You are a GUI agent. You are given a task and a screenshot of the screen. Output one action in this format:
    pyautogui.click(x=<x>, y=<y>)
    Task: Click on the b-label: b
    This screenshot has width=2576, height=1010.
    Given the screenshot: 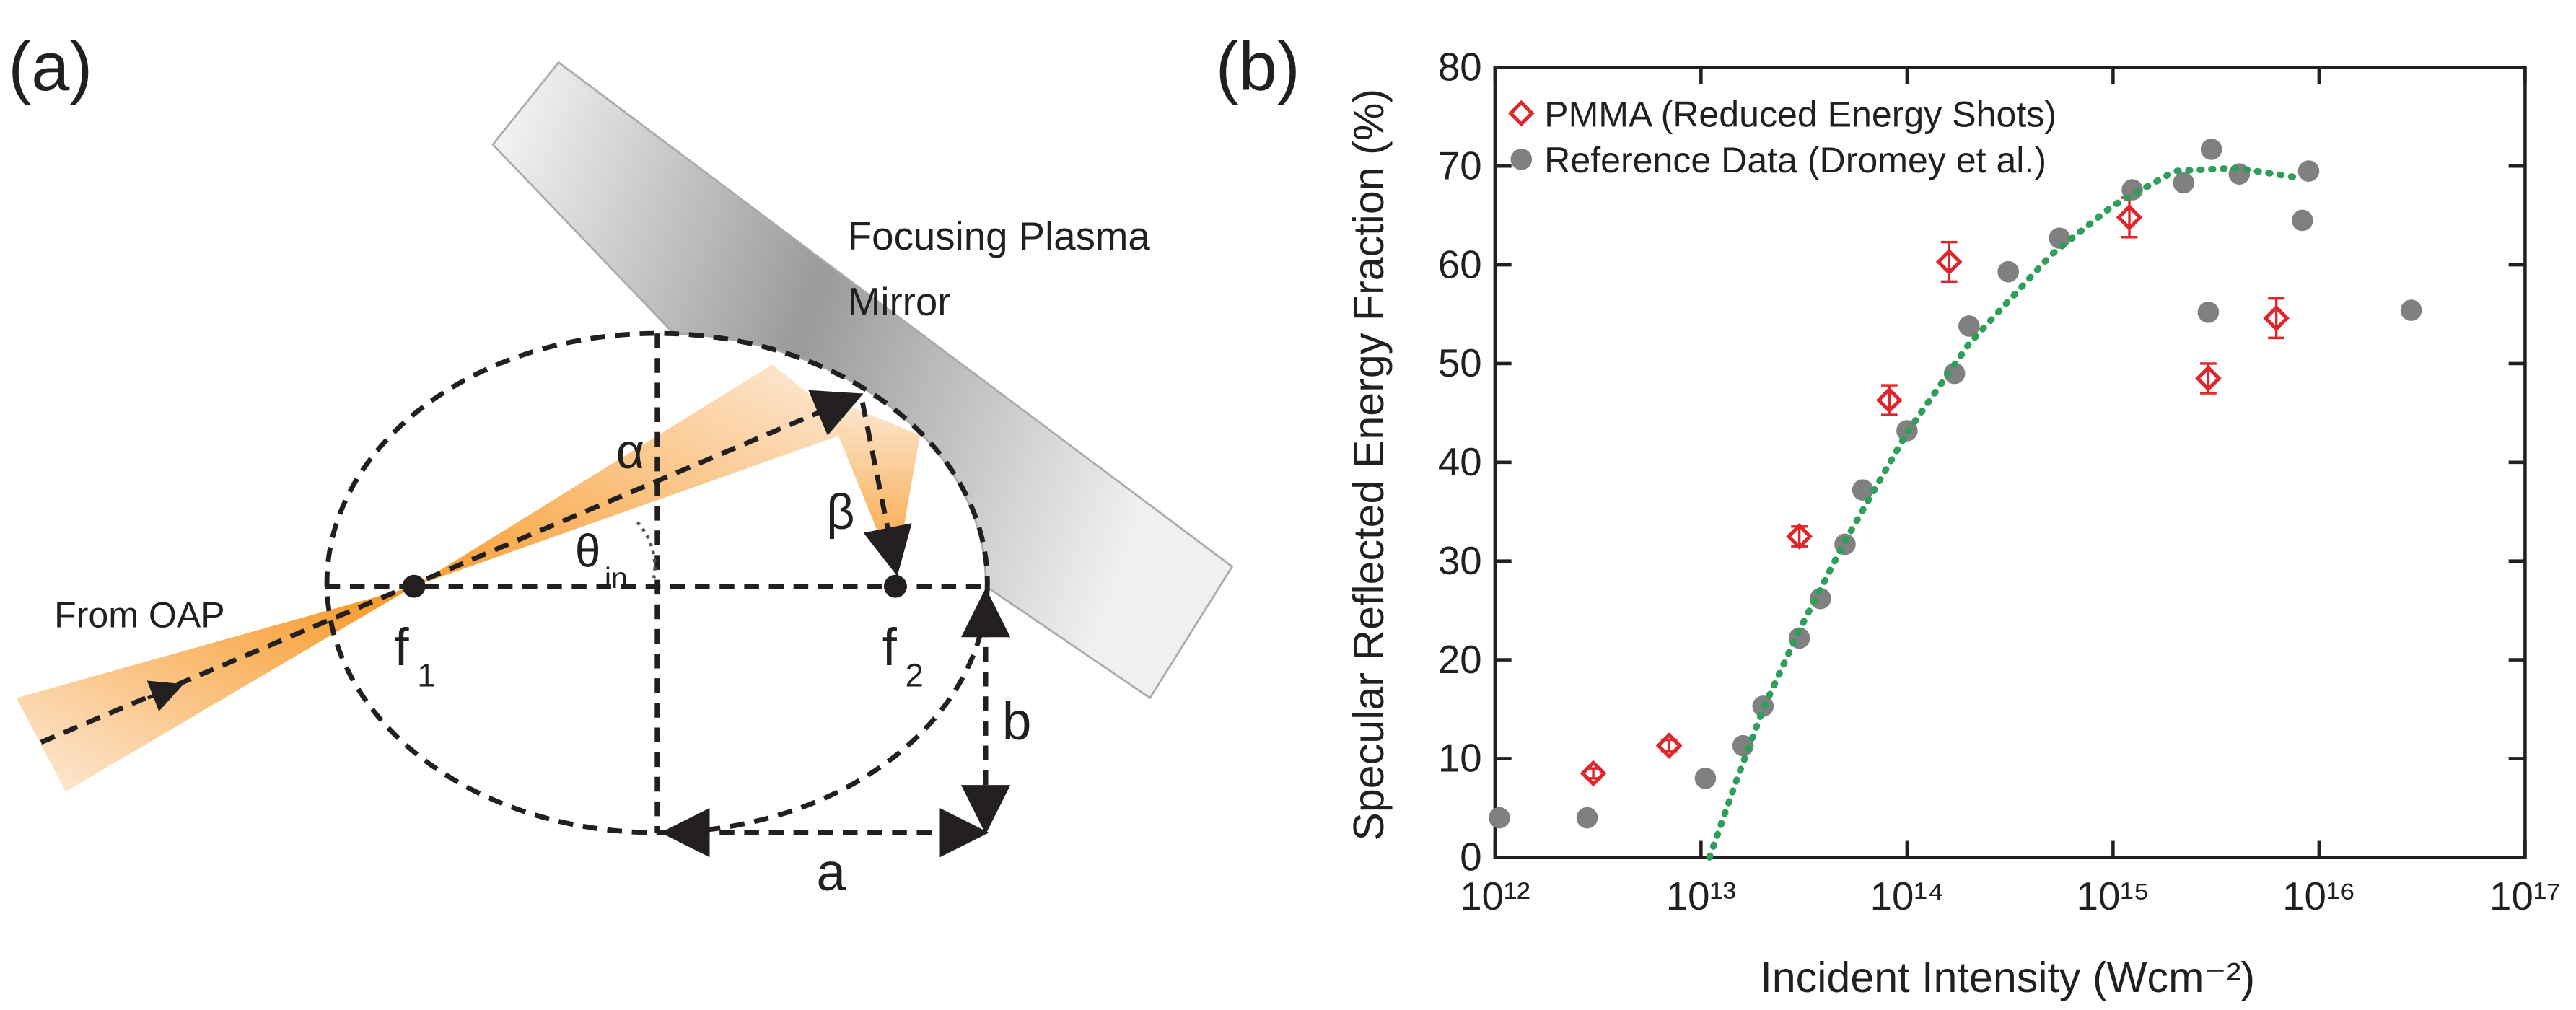 What is the action you would take?
    pyautogui.click(x=1017, y=721)
    